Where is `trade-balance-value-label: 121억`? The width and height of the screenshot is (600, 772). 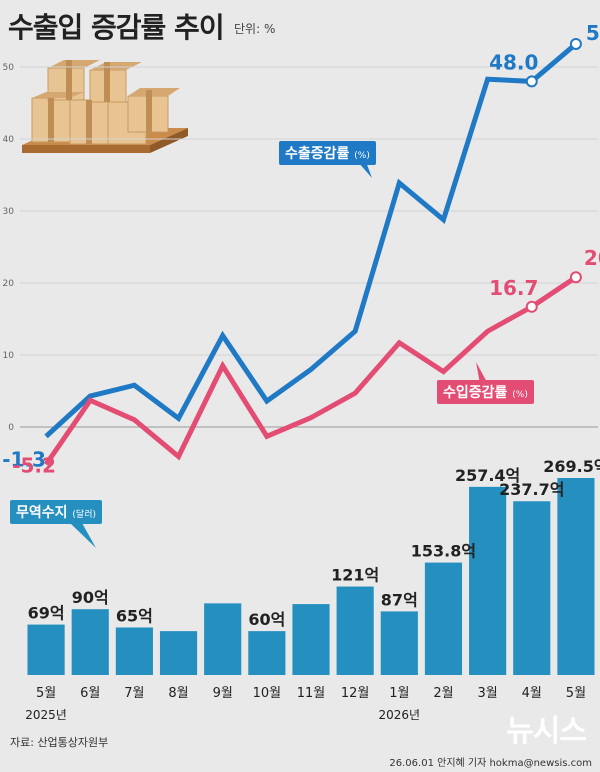
trade-balance-value-label: 121억 is located at coordinates (355, 575).